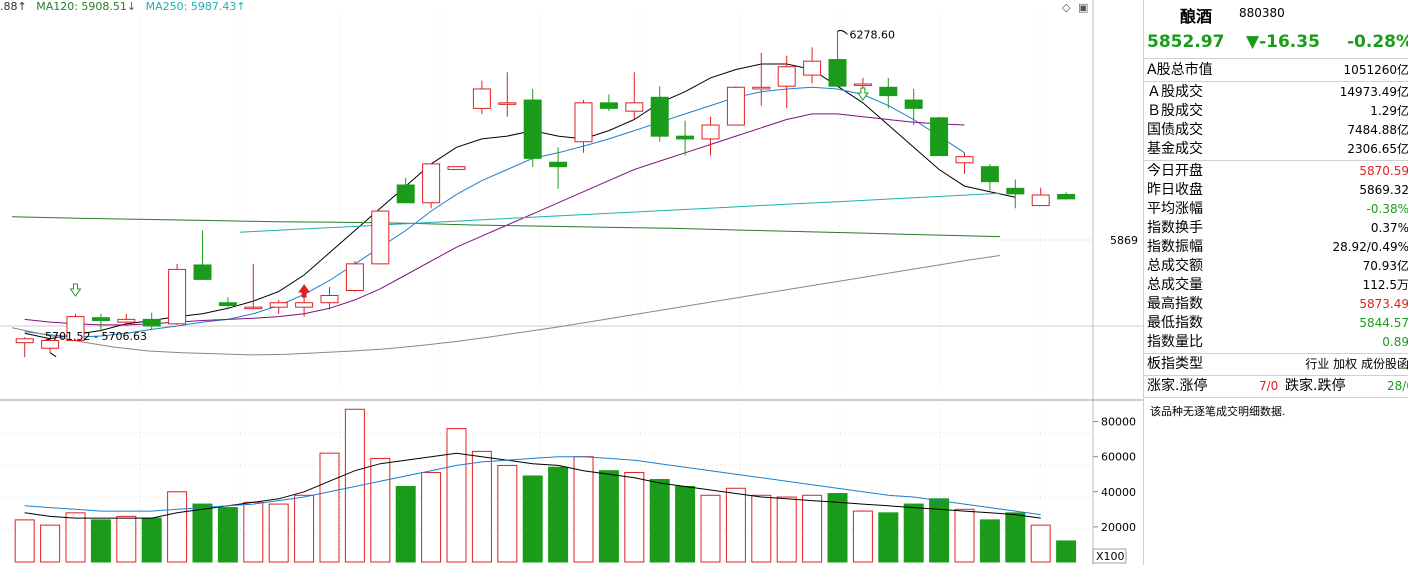  I want to click on low-marker, so click(53, 355).